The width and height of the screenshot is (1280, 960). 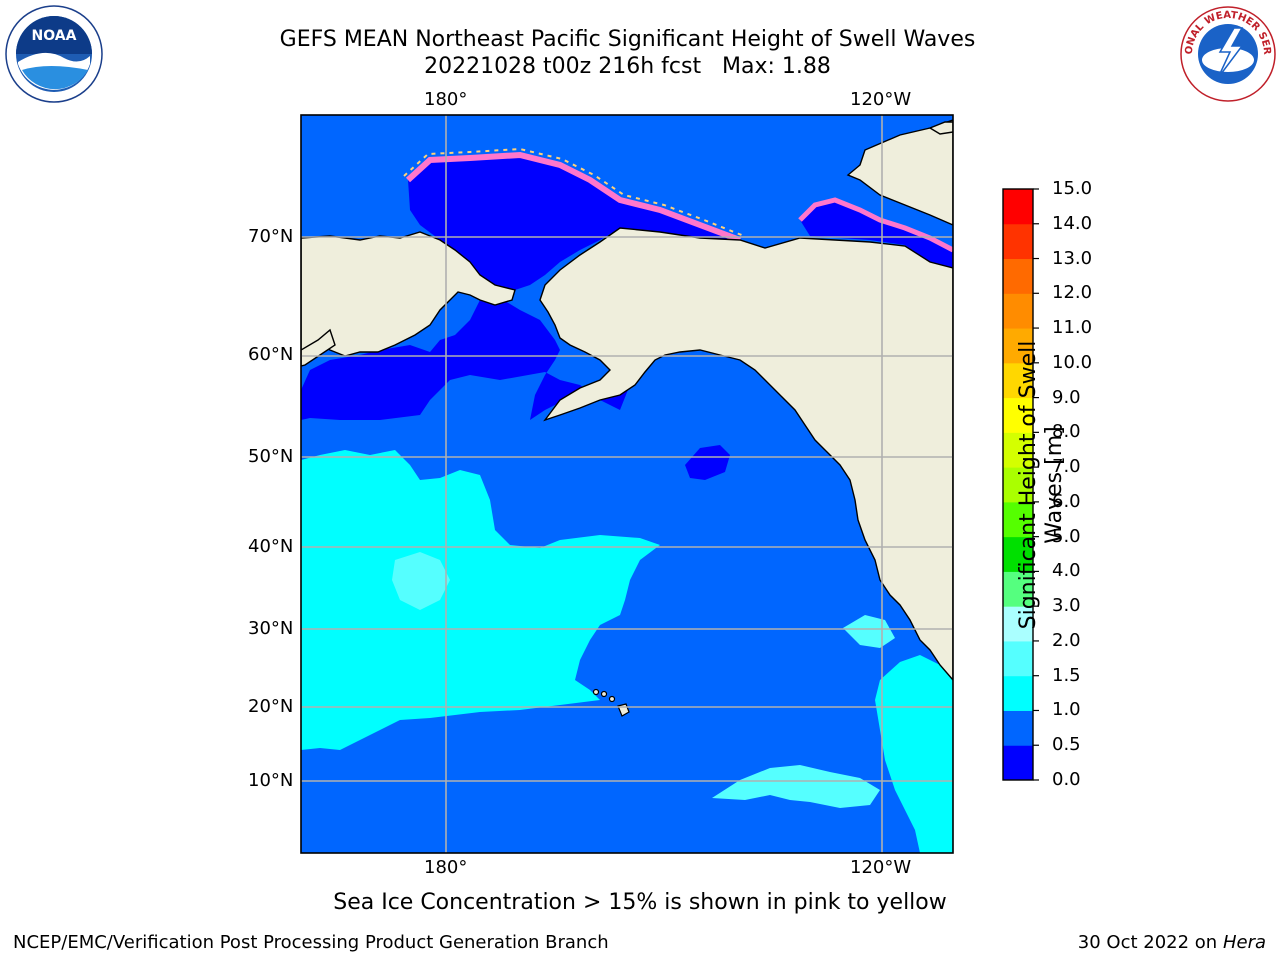 I want to click on colorbar-label-line1: Significant Height of Swell, so click(x=1028, y=485).